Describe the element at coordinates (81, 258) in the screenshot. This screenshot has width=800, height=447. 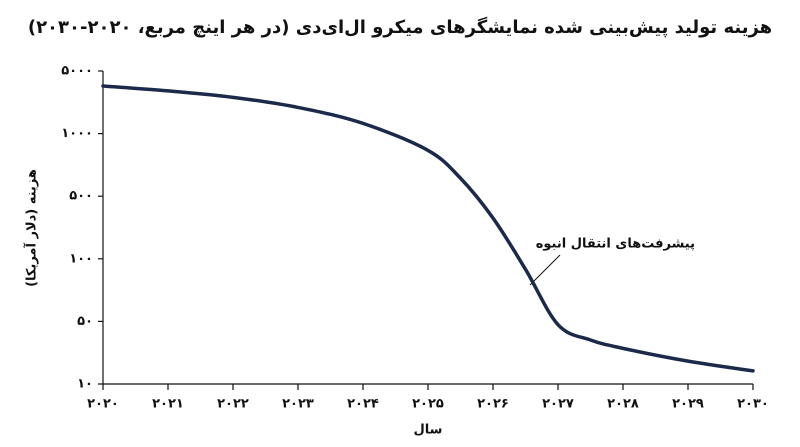
I see `y-tick-label: ۱۰۰` at that location.